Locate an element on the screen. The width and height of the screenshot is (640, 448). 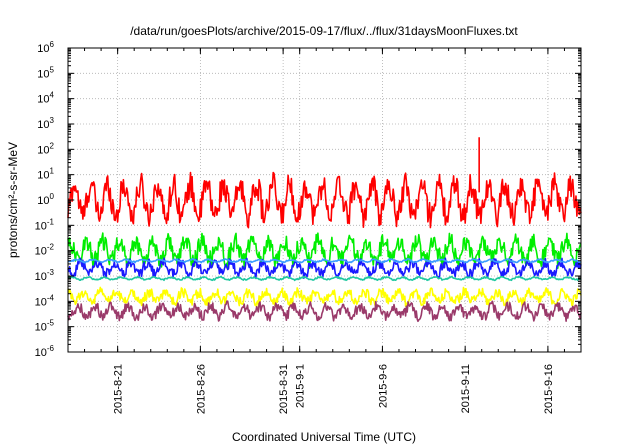
x-tick-label: 2015-8-31 is located at coordinates (284, 389).